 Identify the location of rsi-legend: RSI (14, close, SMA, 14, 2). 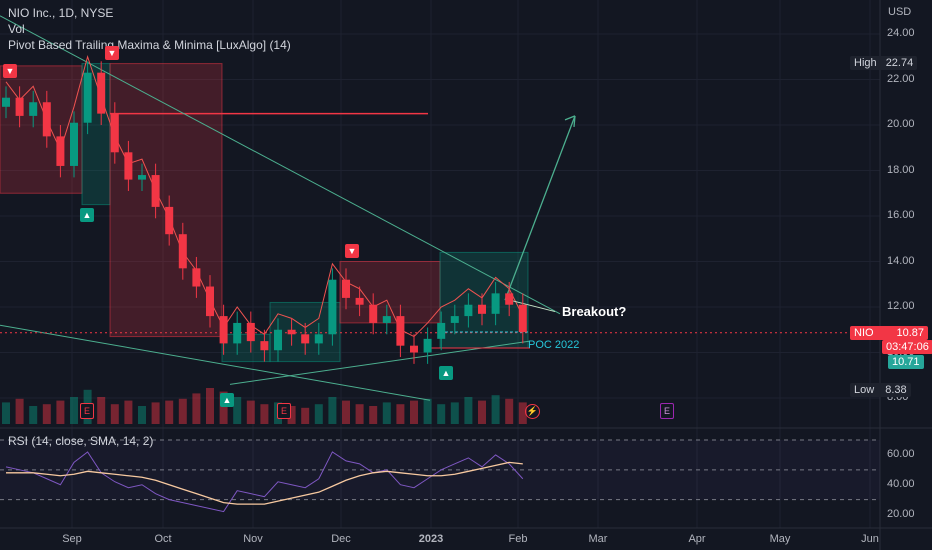
(81, 441).